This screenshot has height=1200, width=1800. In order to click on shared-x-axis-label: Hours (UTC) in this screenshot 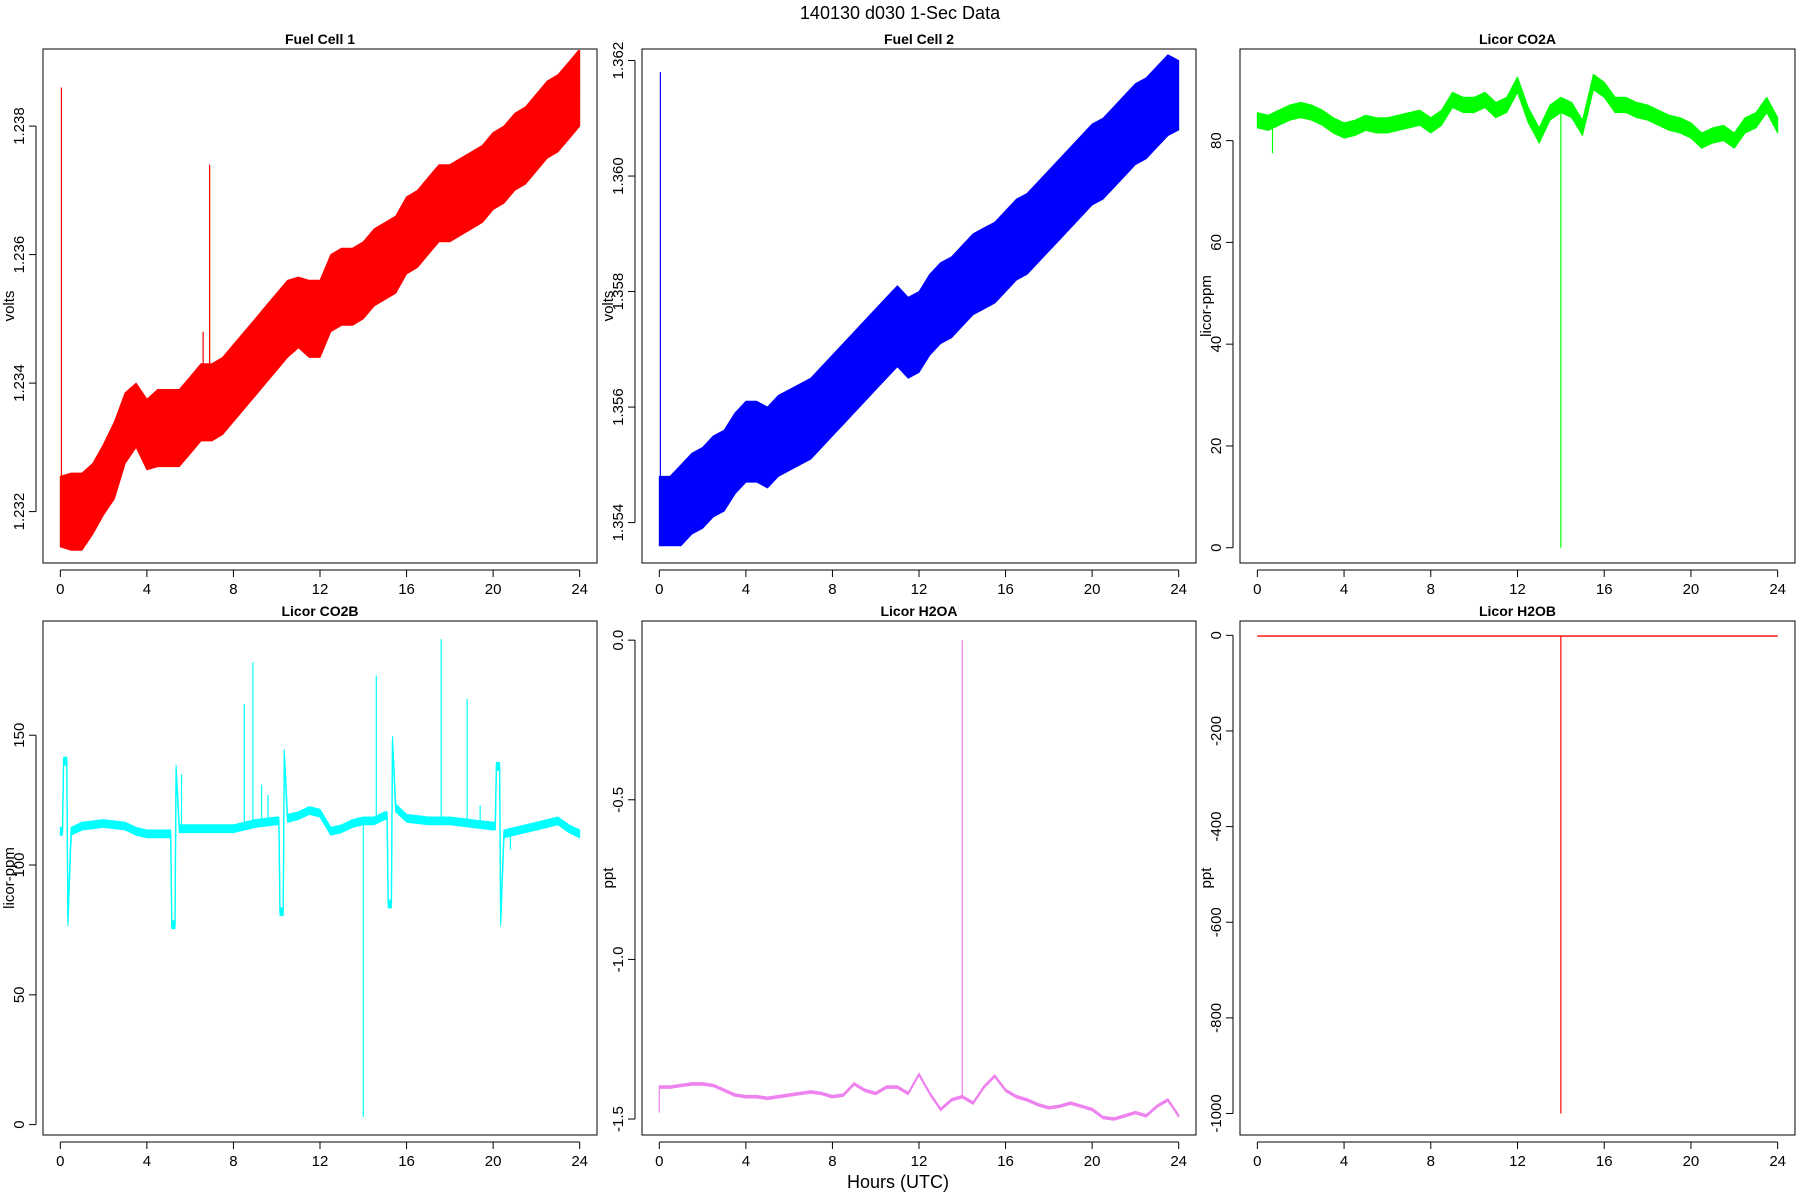, I will do `click(898, 1182)`.